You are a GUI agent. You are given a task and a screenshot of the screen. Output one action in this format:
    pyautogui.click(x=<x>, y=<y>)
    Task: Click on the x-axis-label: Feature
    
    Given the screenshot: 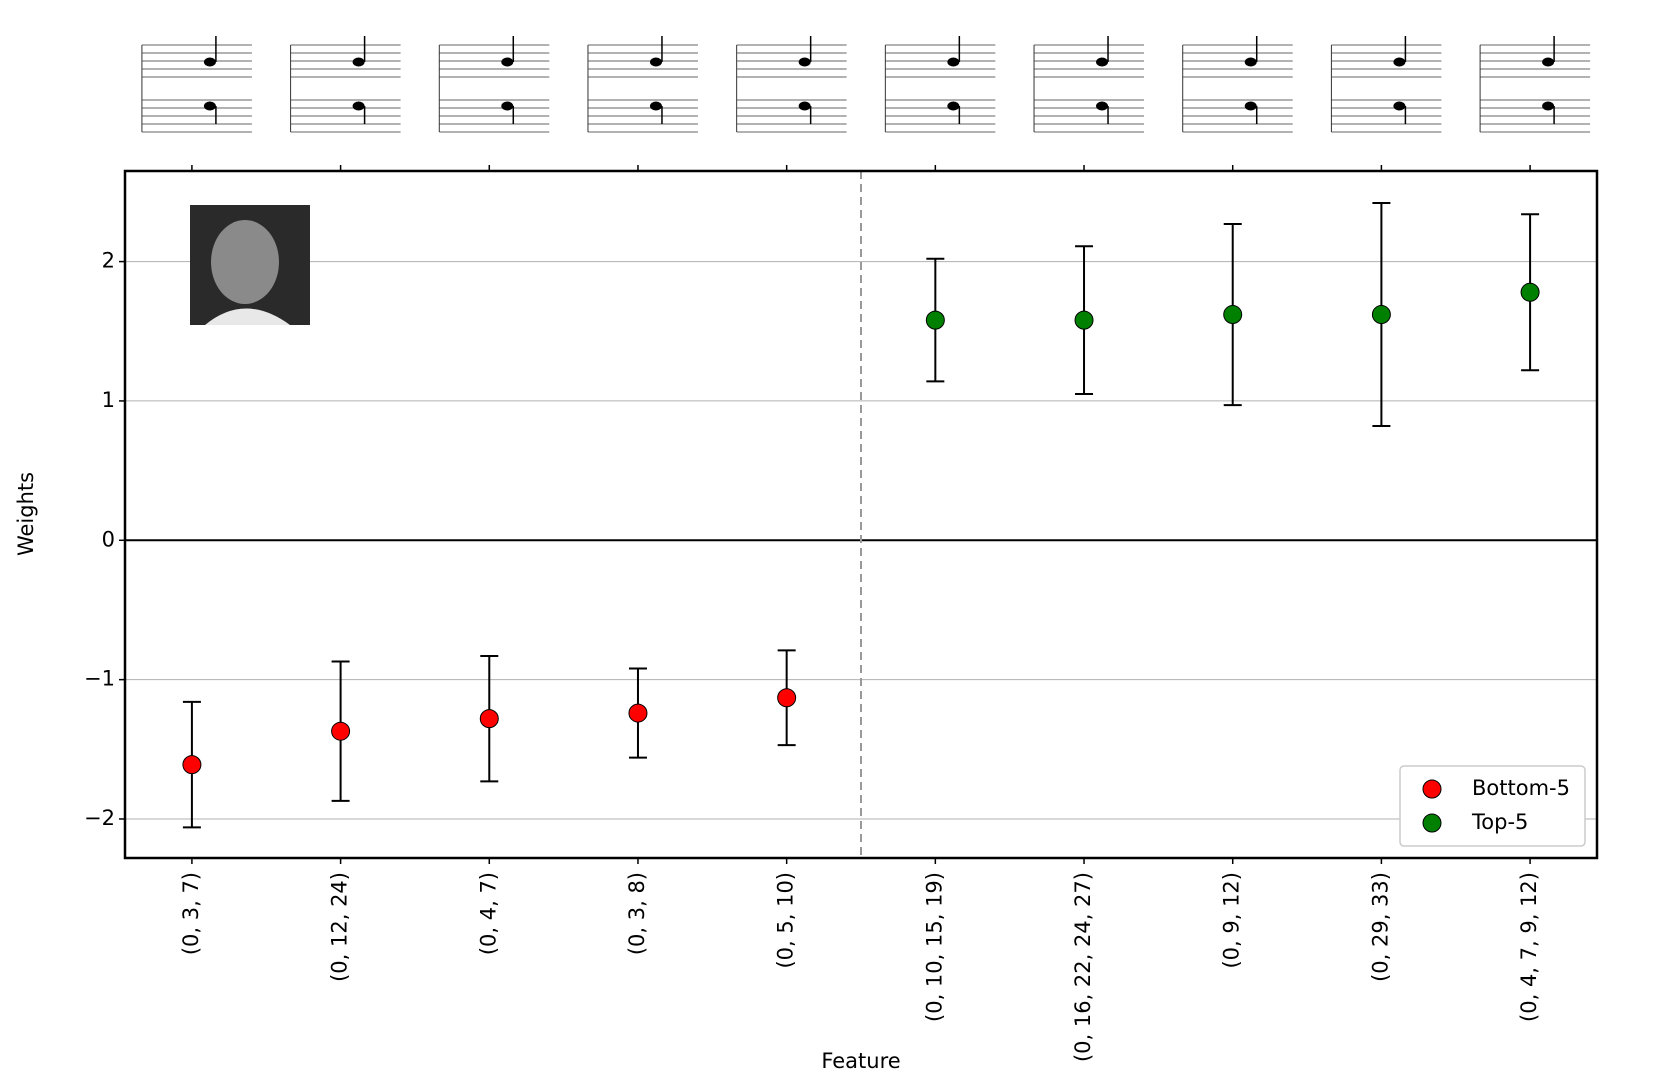 What is the action you would take?
    pyautogui.click(x=860, y=1061)
    